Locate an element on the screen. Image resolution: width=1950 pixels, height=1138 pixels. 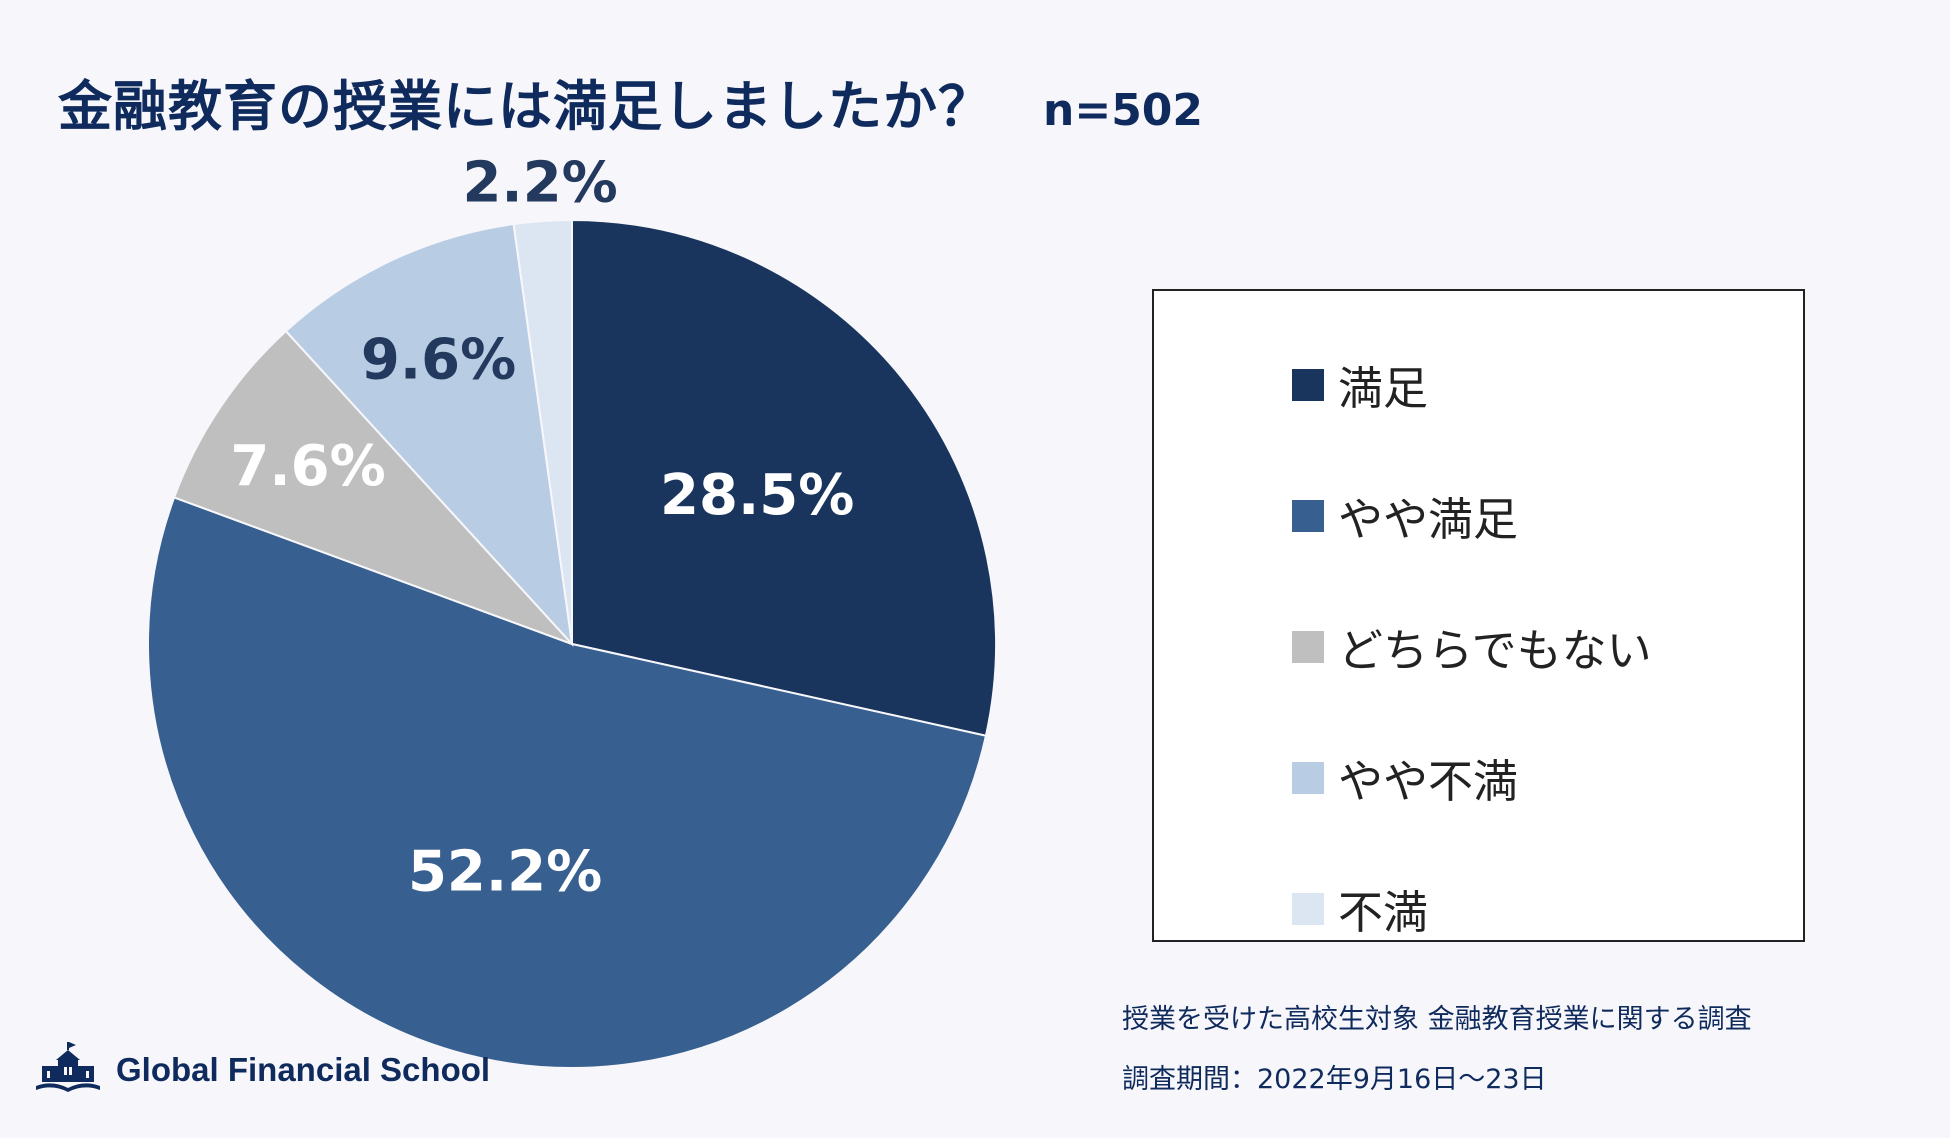
school-building-icon is located at coordinates (68, 1067).